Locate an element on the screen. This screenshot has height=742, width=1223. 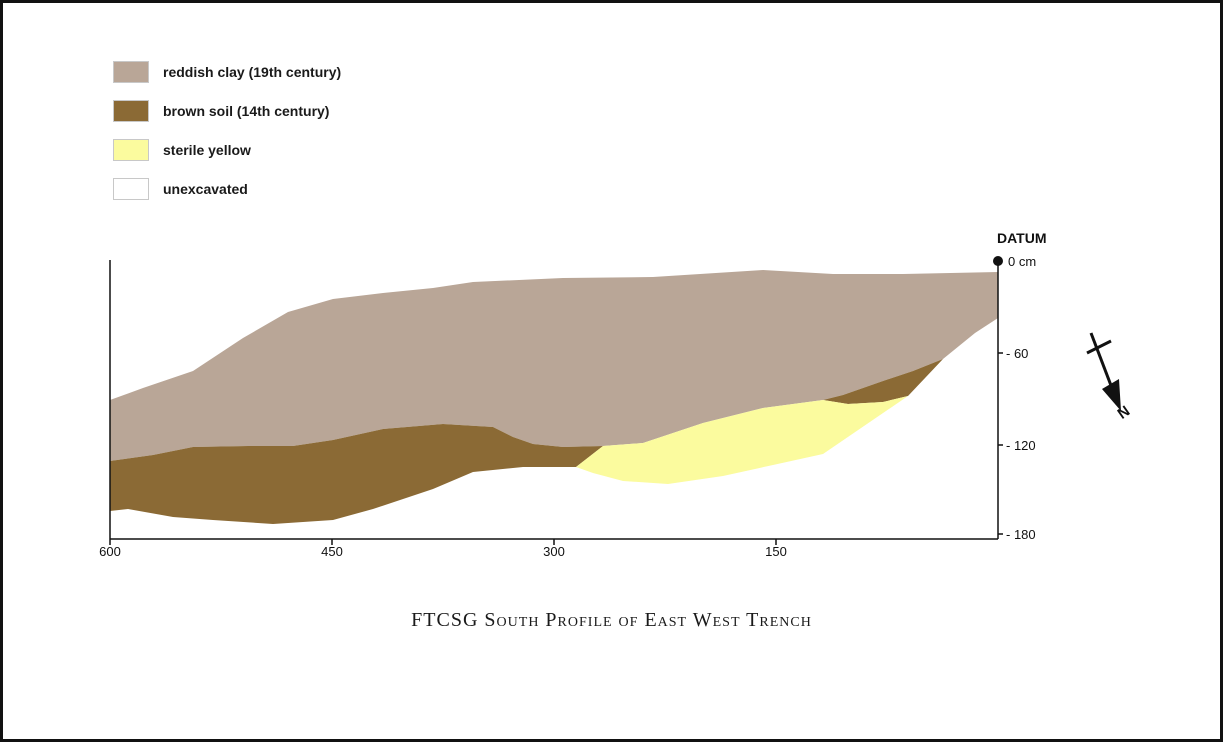
north-arrow: N is located at coordinates (1109, 377).